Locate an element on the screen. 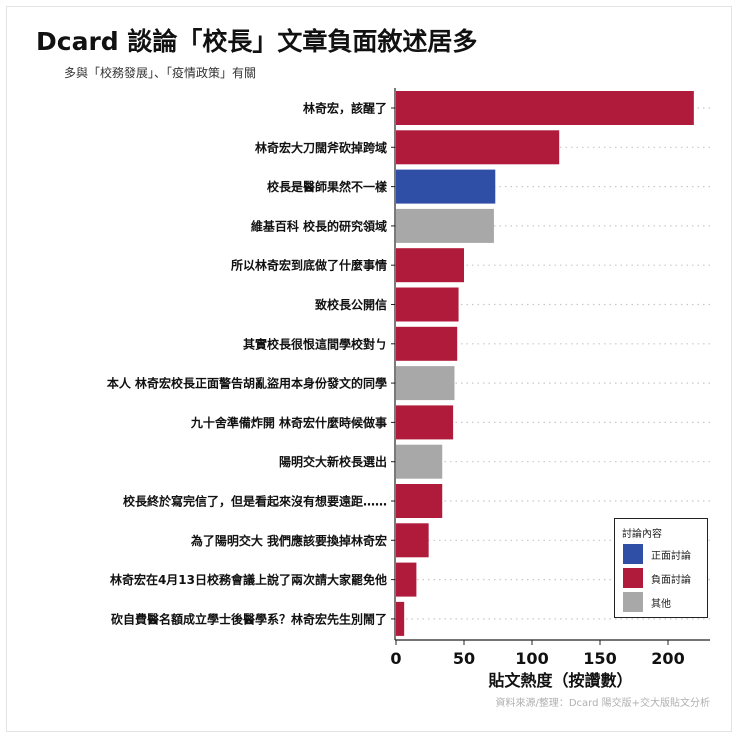 Image resolution: width=740 pixels, height=740 pixels. y-tick-label: 為了陽明交大 我們應該要換掉林奇宏 is located at coordinates (289, 540).